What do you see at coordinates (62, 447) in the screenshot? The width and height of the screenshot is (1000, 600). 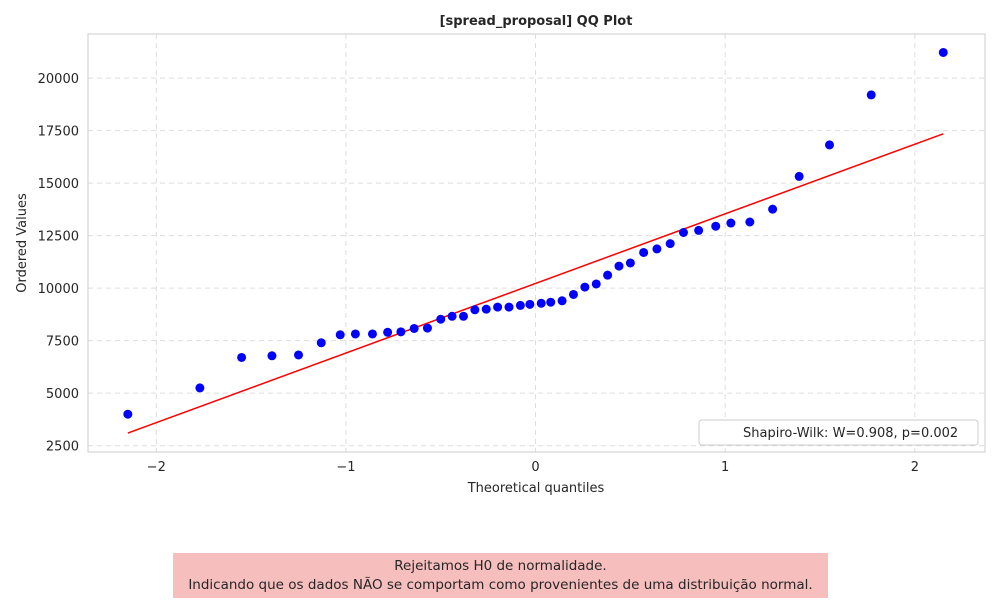 I see `y-tick-label: 2500` at bounding box center [62, 447].